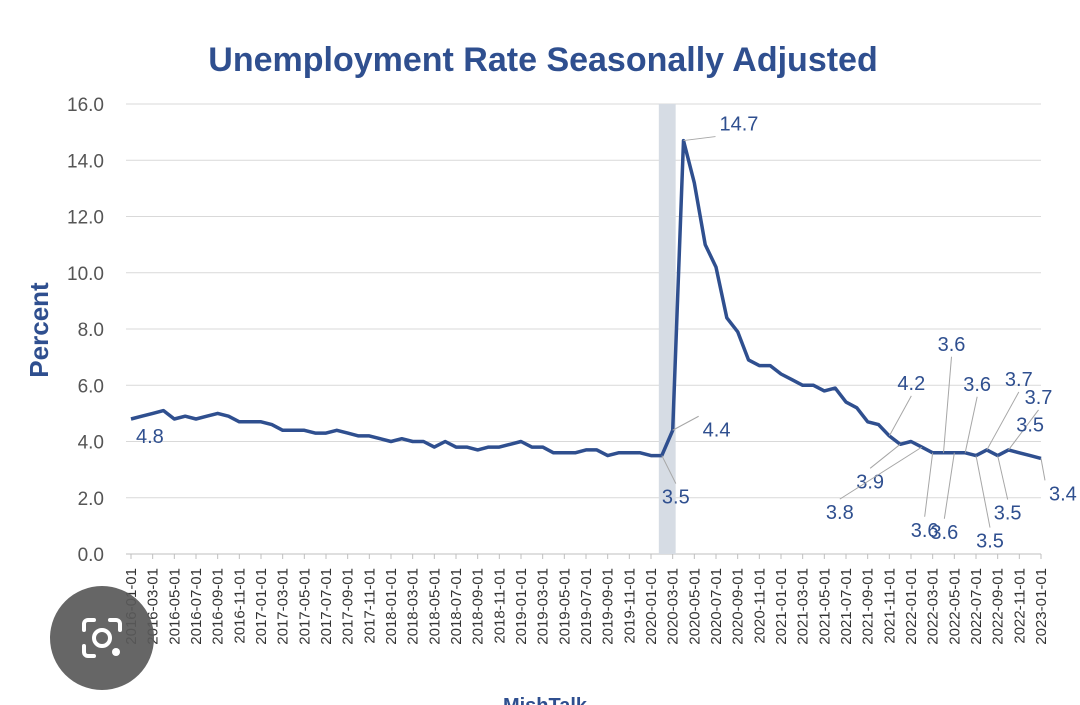 Image resolution: width=1080 pixels, height=705 pixels. Describe the element at coordinates (261, 606) in the screenshot. I see `x-tick-label: 2017-01-01` at that location.